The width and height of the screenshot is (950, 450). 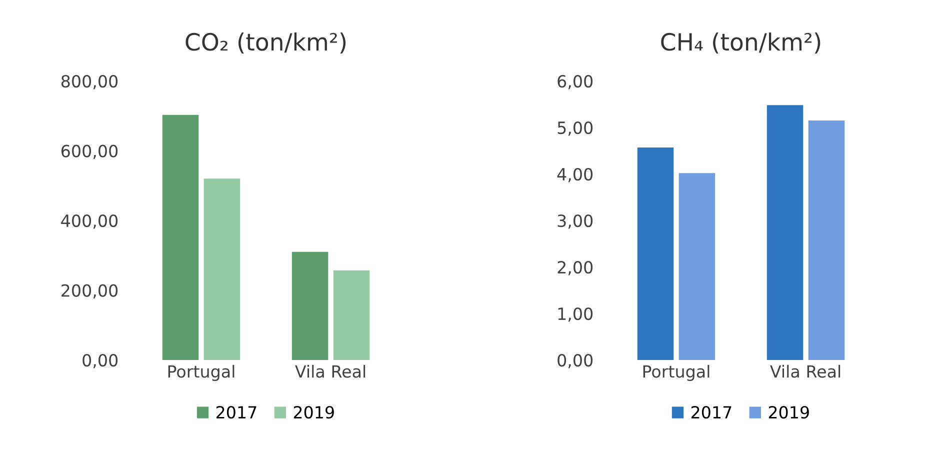 I want to click on y-tick-label: 4,00, so click(x=575, y=175).